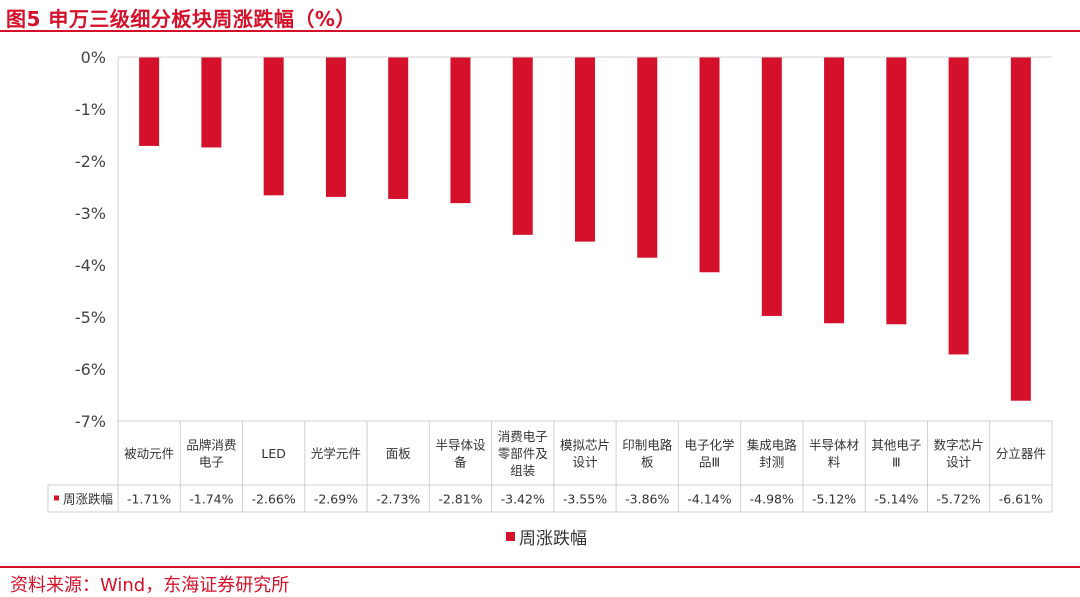  I want to click on category-label: 品牌消费电子, so click(211, 454).